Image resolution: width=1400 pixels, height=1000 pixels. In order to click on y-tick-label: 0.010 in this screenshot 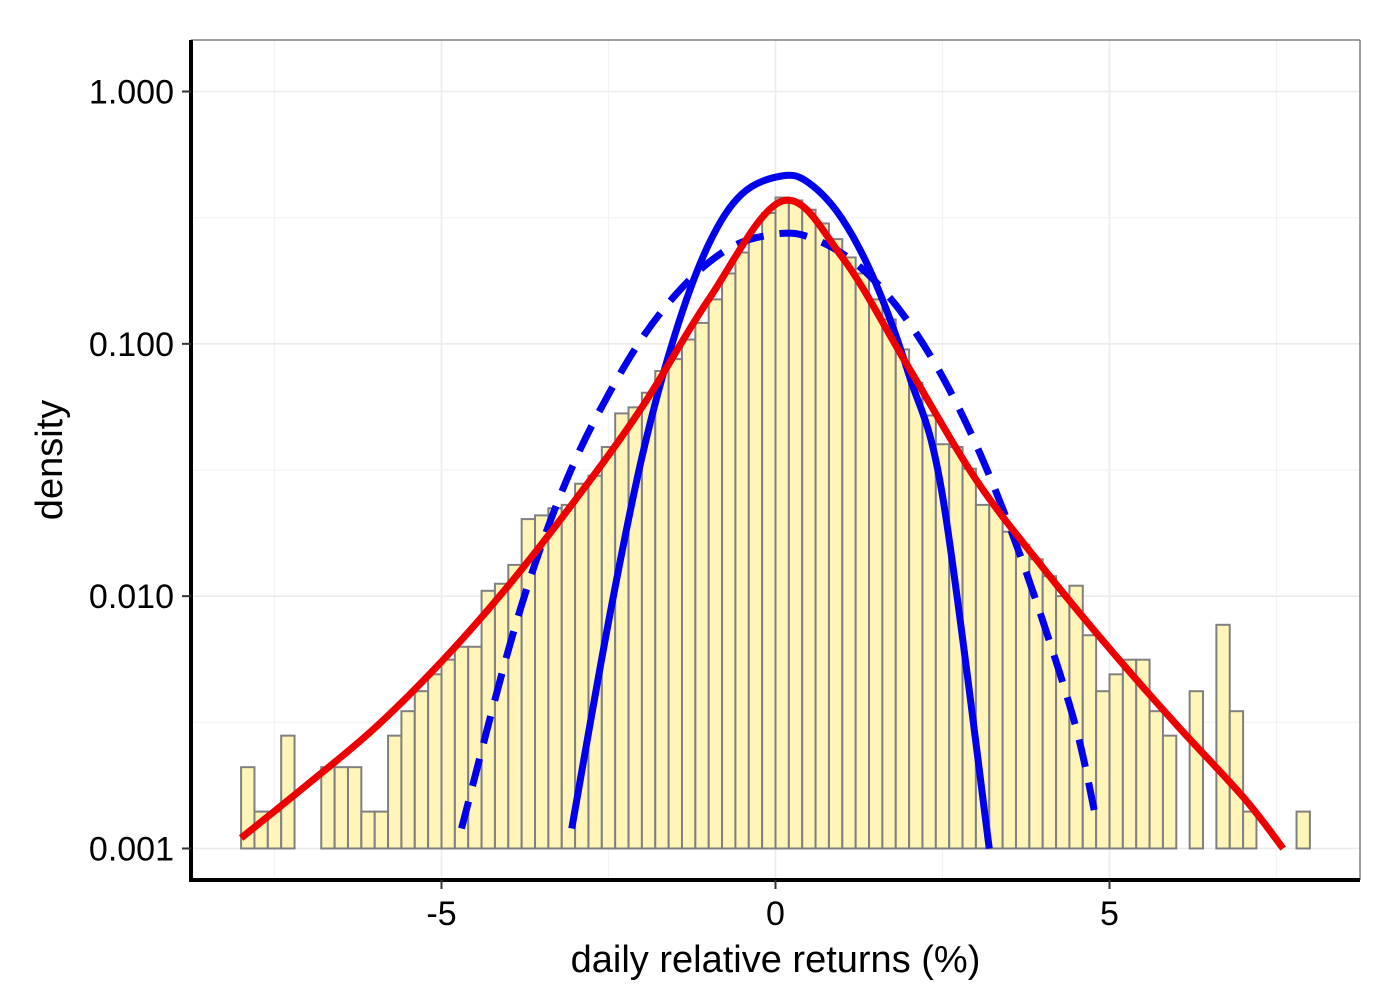, I will do `click(131, 597)`.